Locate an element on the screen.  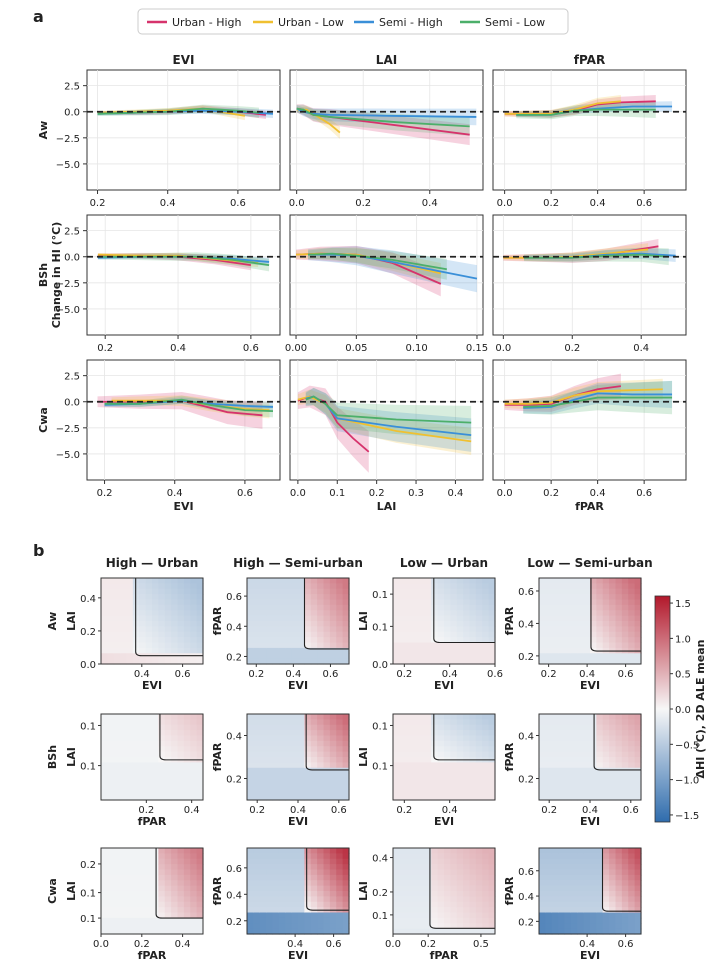
subplot-frame is located at coordinates (589, 275).